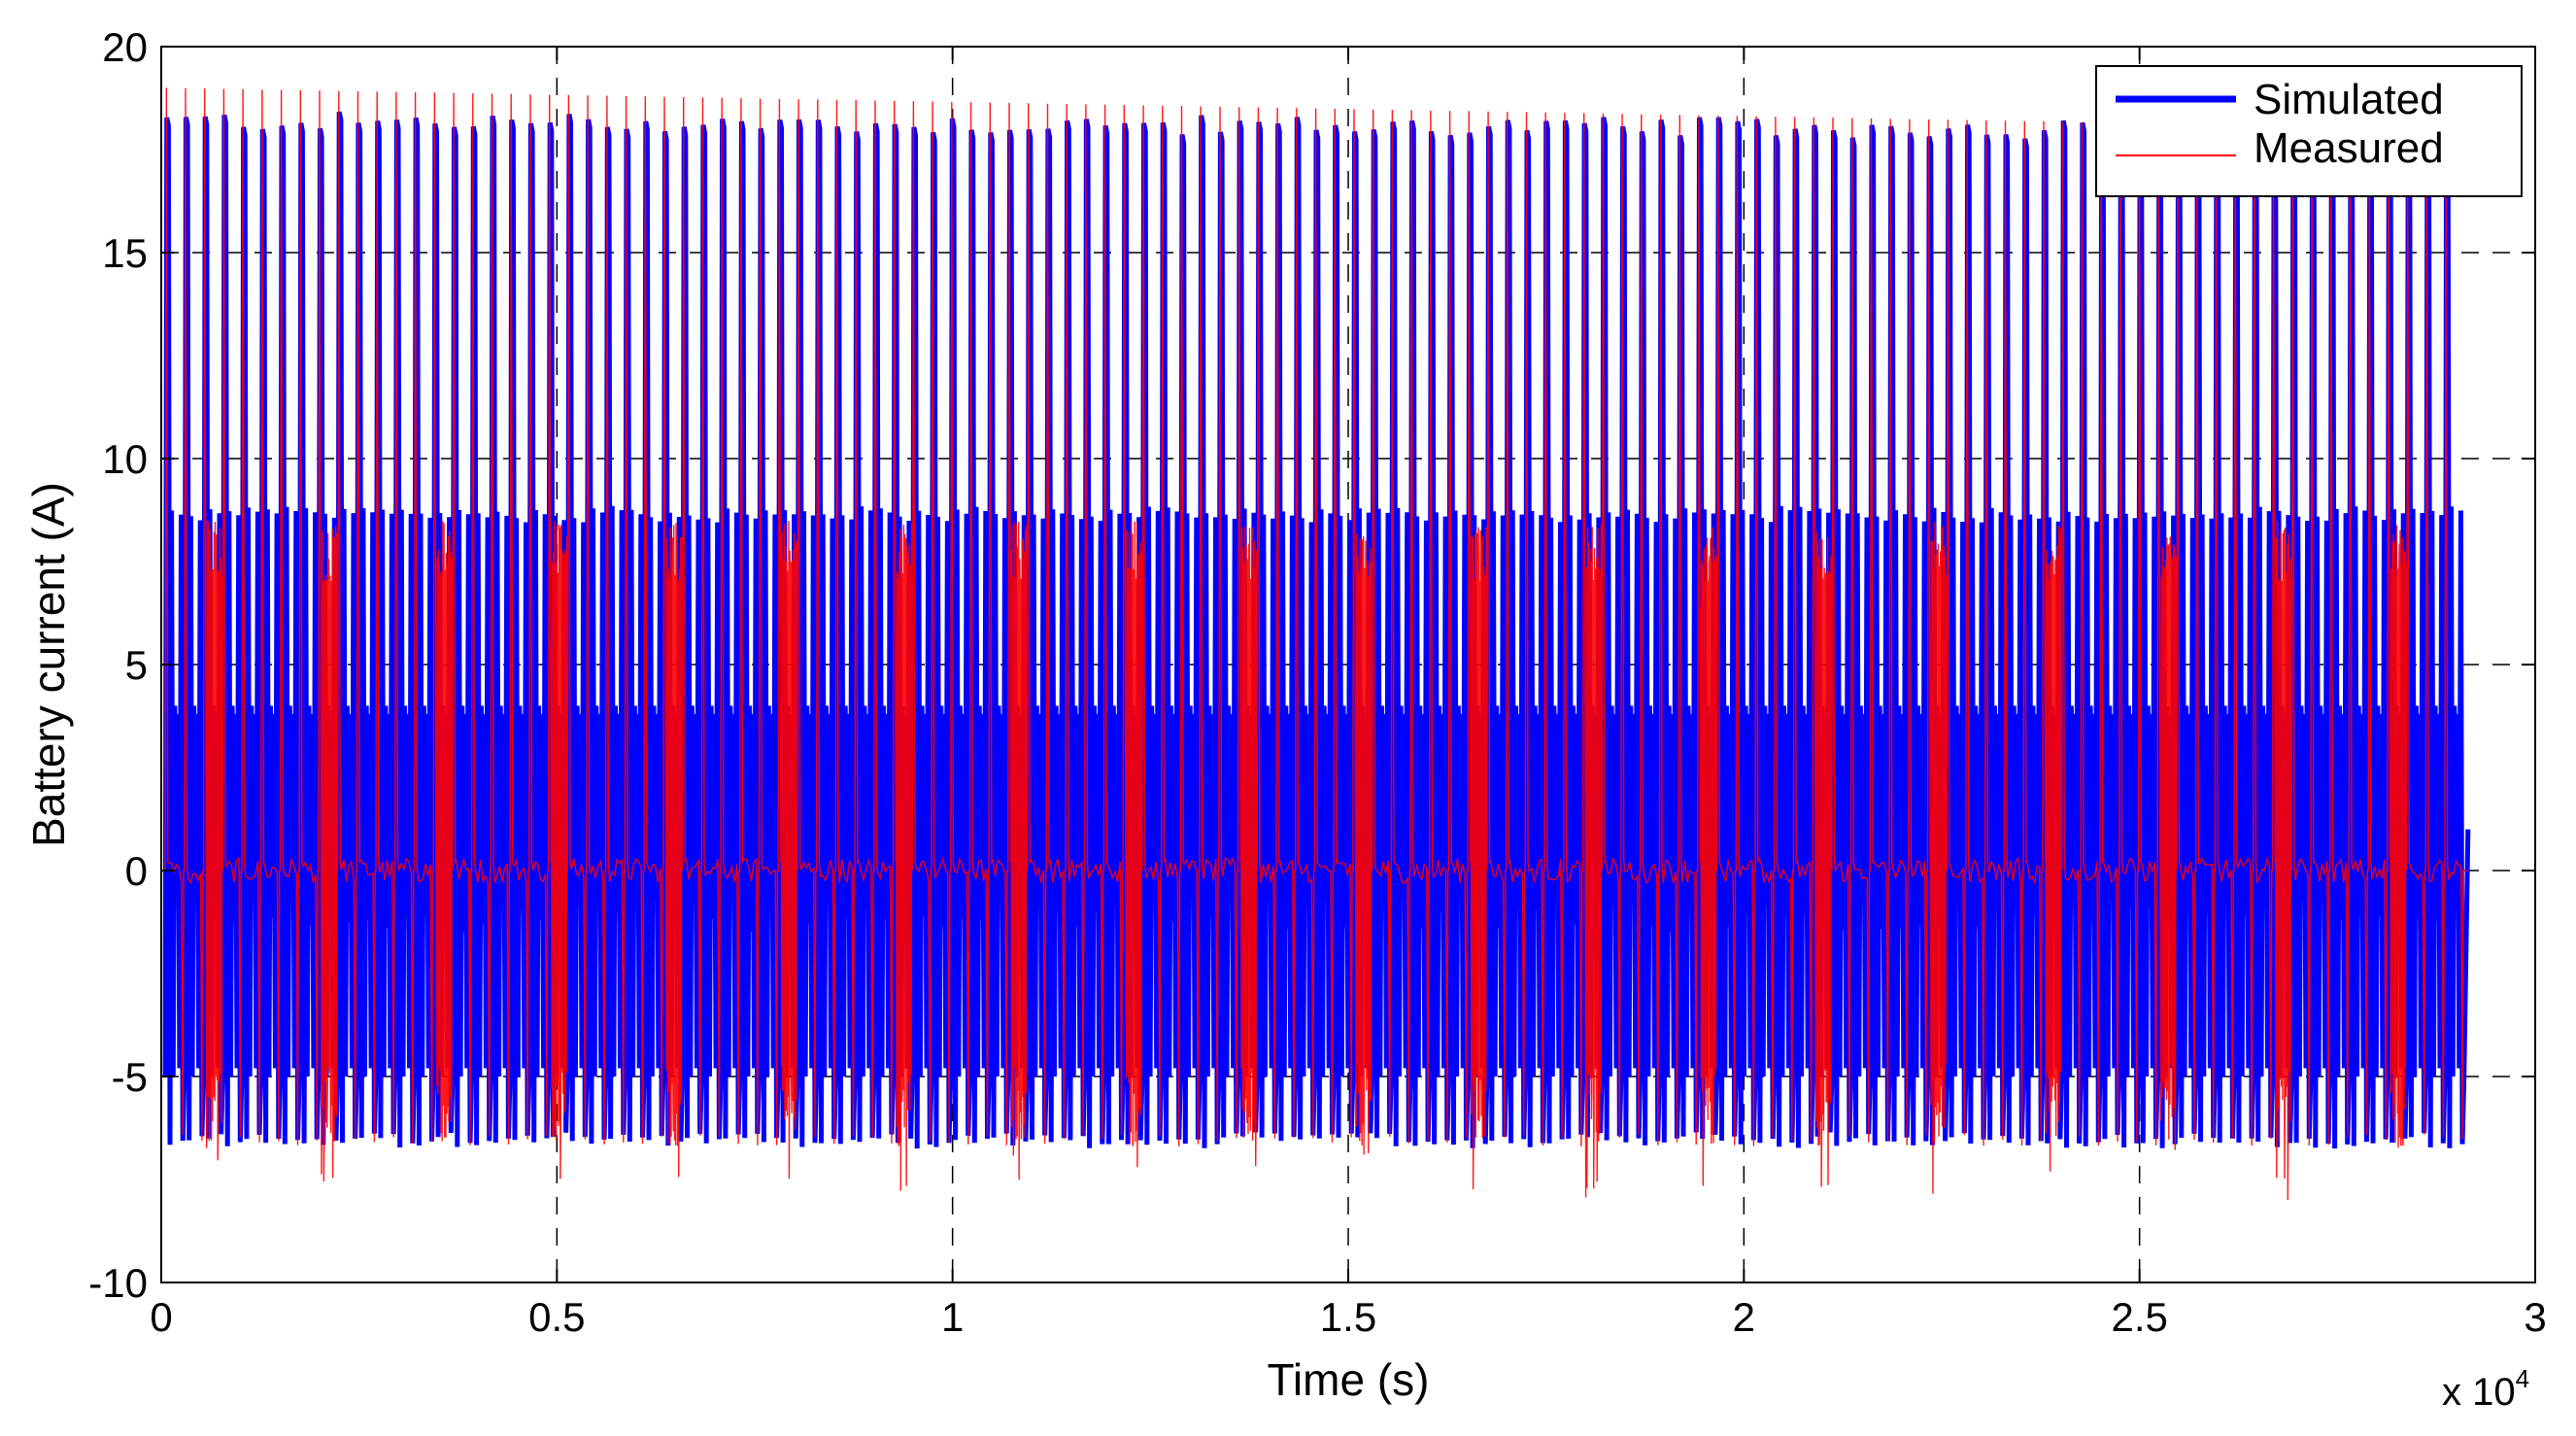 The image size is (2576, 1436). I want to click on x-multiplier-label: x 104, so click(2485, 1389).